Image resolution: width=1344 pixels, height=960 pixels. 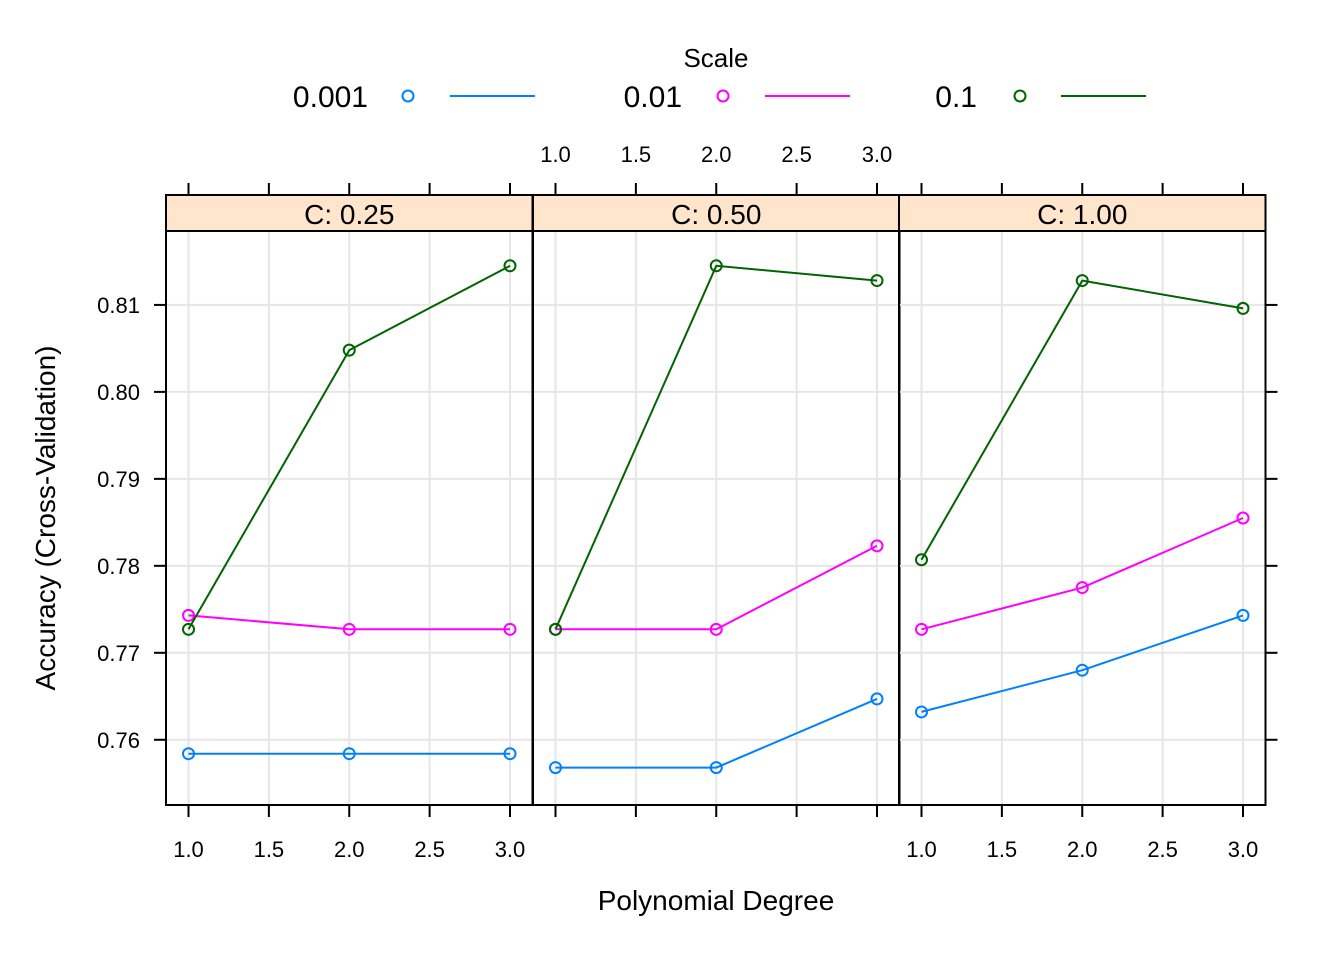 What do you see at coordinates (118, 740) in the screenshot?
I see `y-tick-label-0: 0.76` at bounding box center [118, 740].